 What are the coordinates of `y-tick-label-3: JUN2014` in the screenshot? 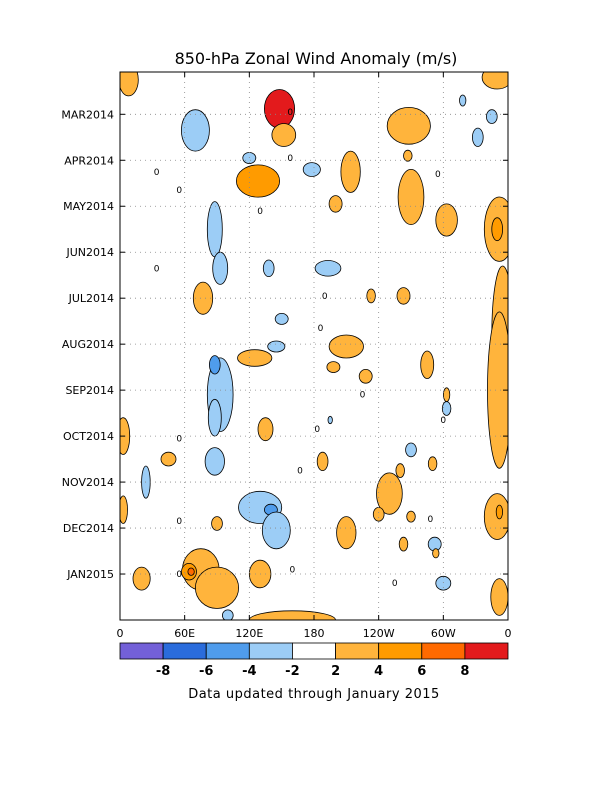 It's located at (89, 252).